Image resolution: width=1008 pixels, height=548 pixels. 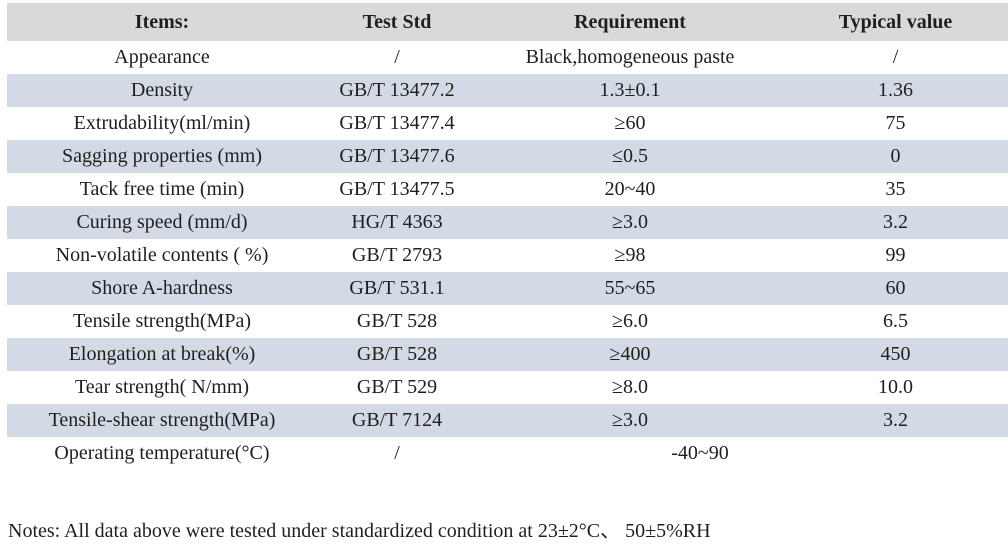 What do you see at coordinates (162, 288) in the screenshot?
I see `cell-item: Shore A-hardness` at bounding box center [162, 288].